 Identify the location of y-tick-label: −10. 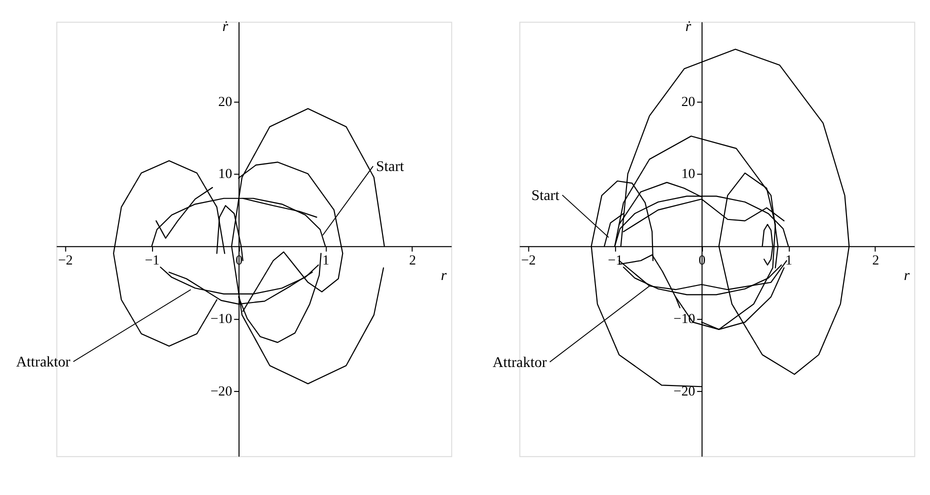
(221, 318).